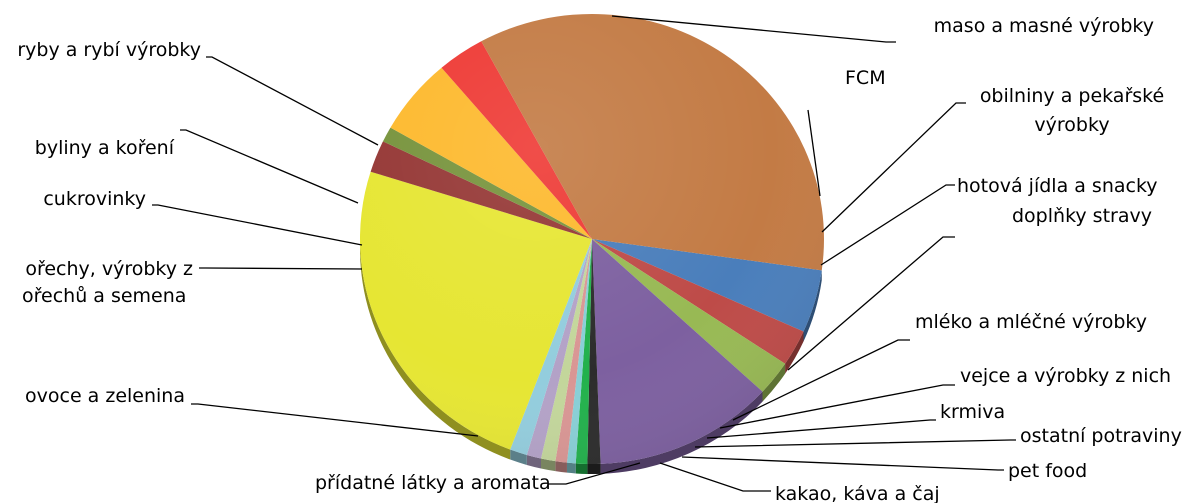  What do you see at coordinates (865, 78) in the screenshot?
I see `label-fcm: FCM` at bounding box center [865, 78].